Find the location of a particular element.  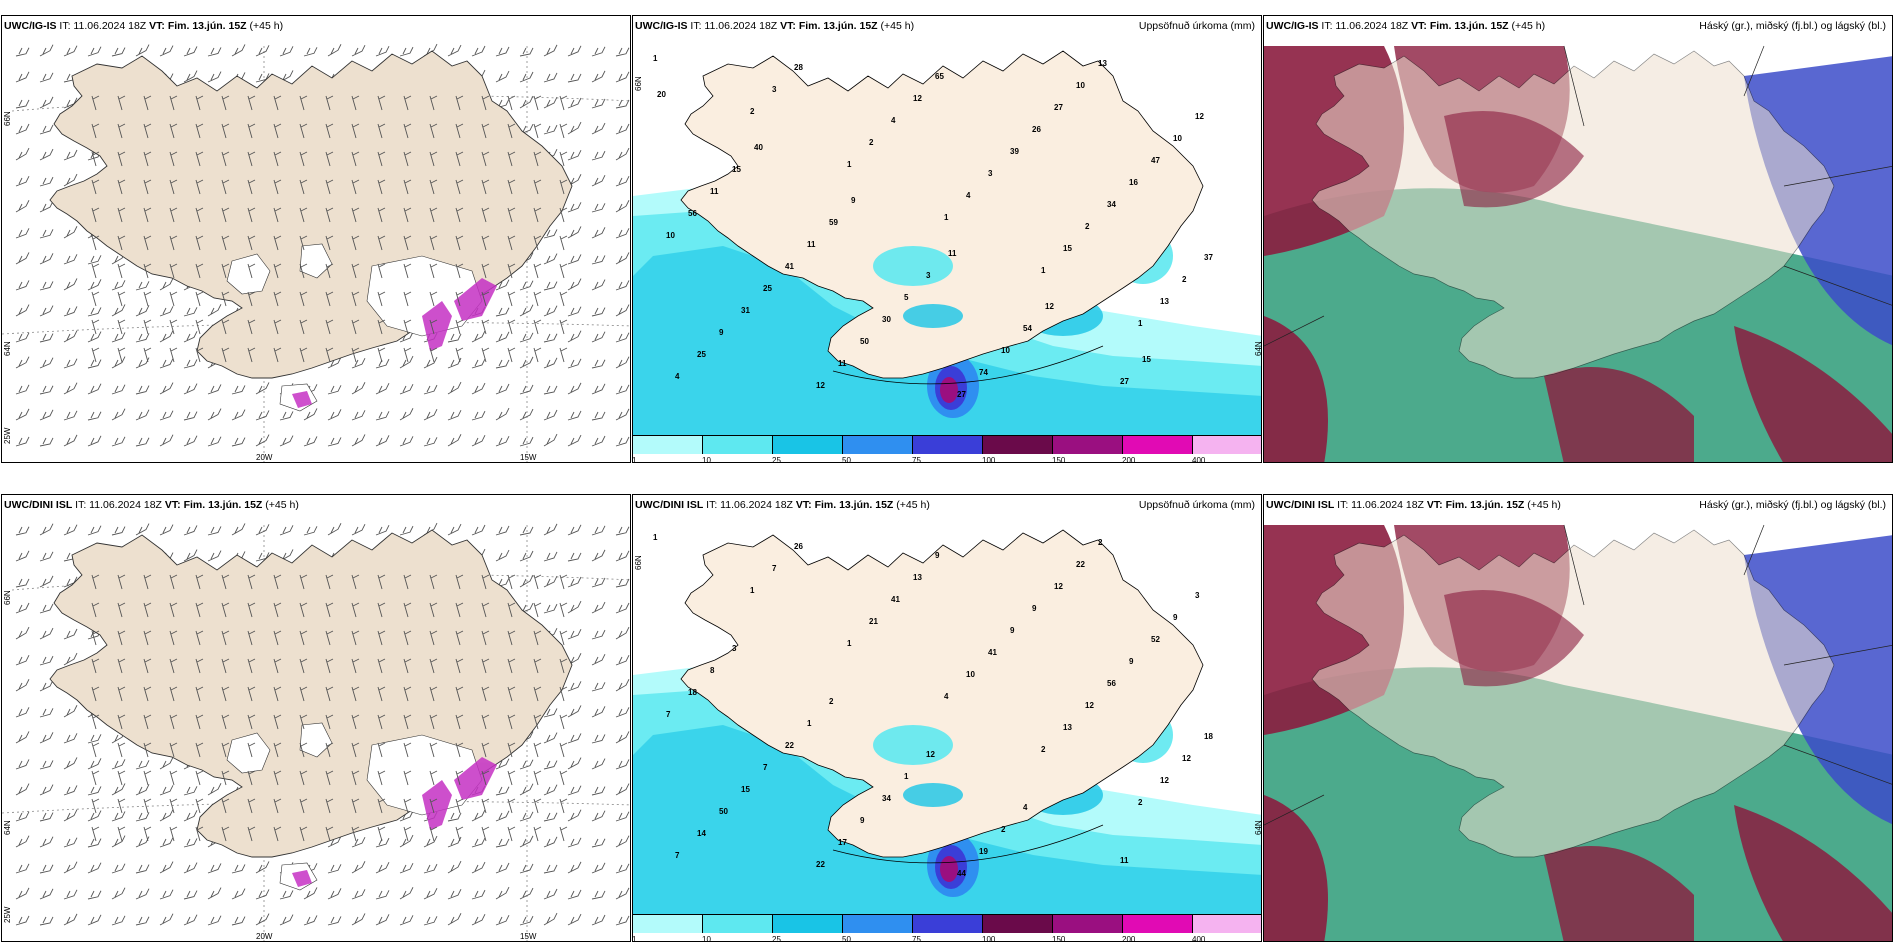

grid-labels: 66N 64N is located at coordinates (948, 695).